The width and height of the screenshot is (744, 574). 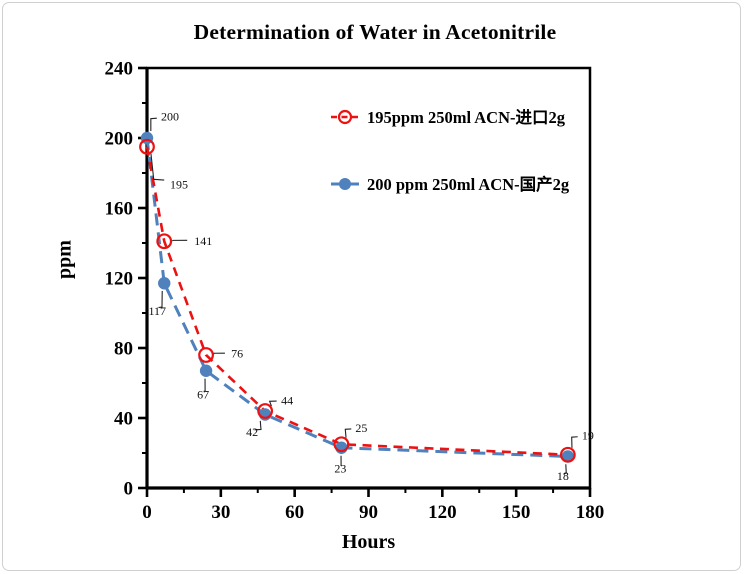 I want to click on x-axis-title: Hours, so click(x=368, y=542).